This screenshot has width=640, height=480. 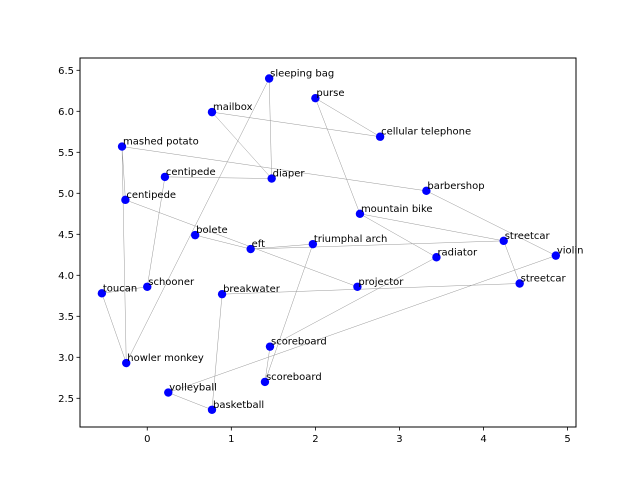 I want to click on point-label: toucan, so click(x=120, y=288).